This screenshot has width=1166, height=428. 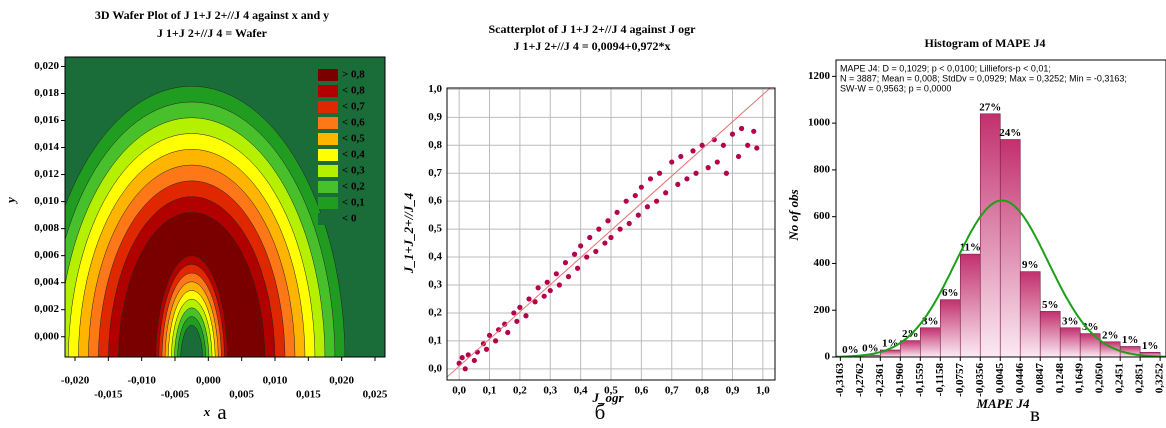 What do you see at coordinates (920, 380) in the screenshot?
I see `x-tick-label: -0,1559` at bounding box center [920, 380].